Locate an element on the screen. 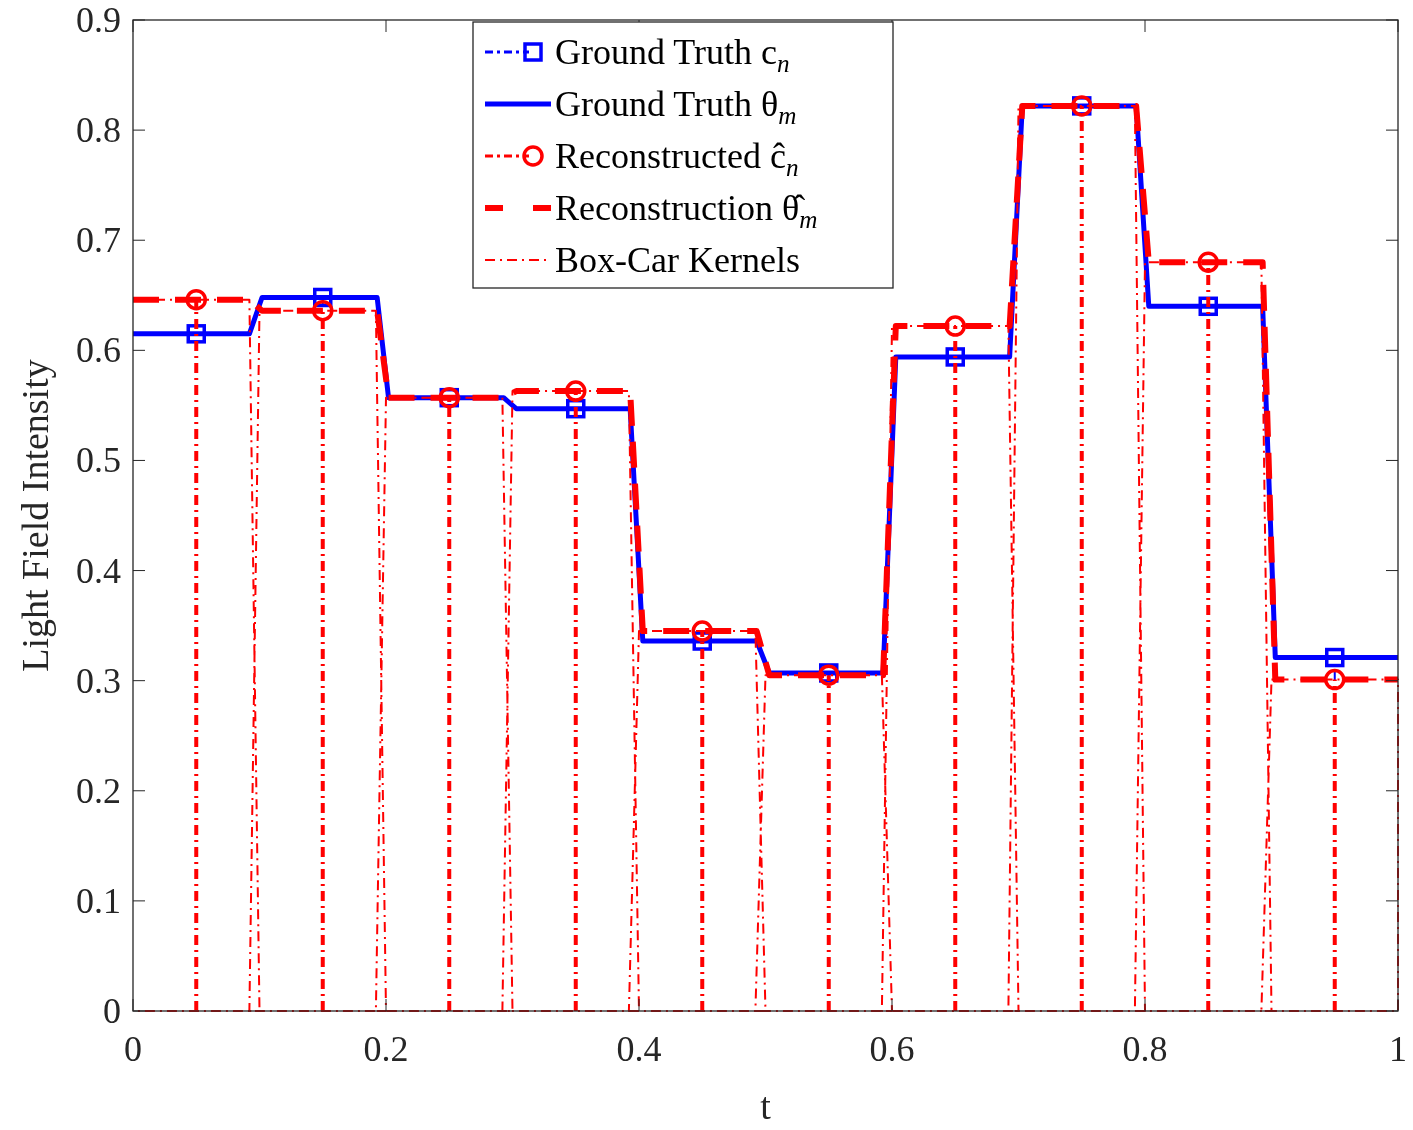  x-tick-label: 0.6 is located at coordinates (892, 1049).